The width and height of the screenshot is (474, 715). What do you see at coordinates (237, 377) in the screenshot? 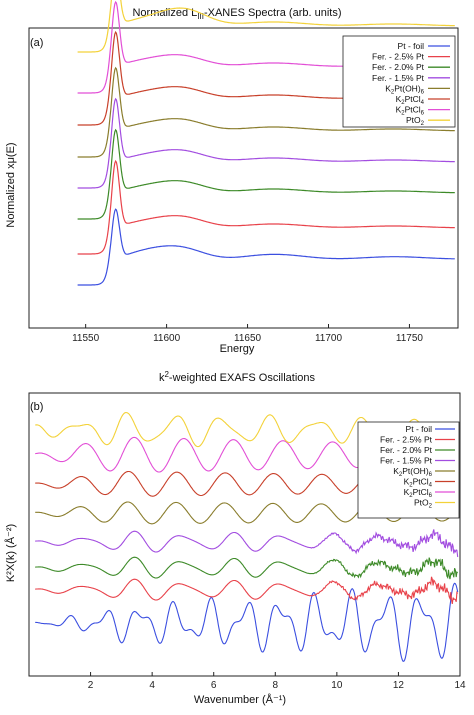
I see `panel-b-title: k2-weighted EXAFS Oscillations` at bounding box center [237, 377].